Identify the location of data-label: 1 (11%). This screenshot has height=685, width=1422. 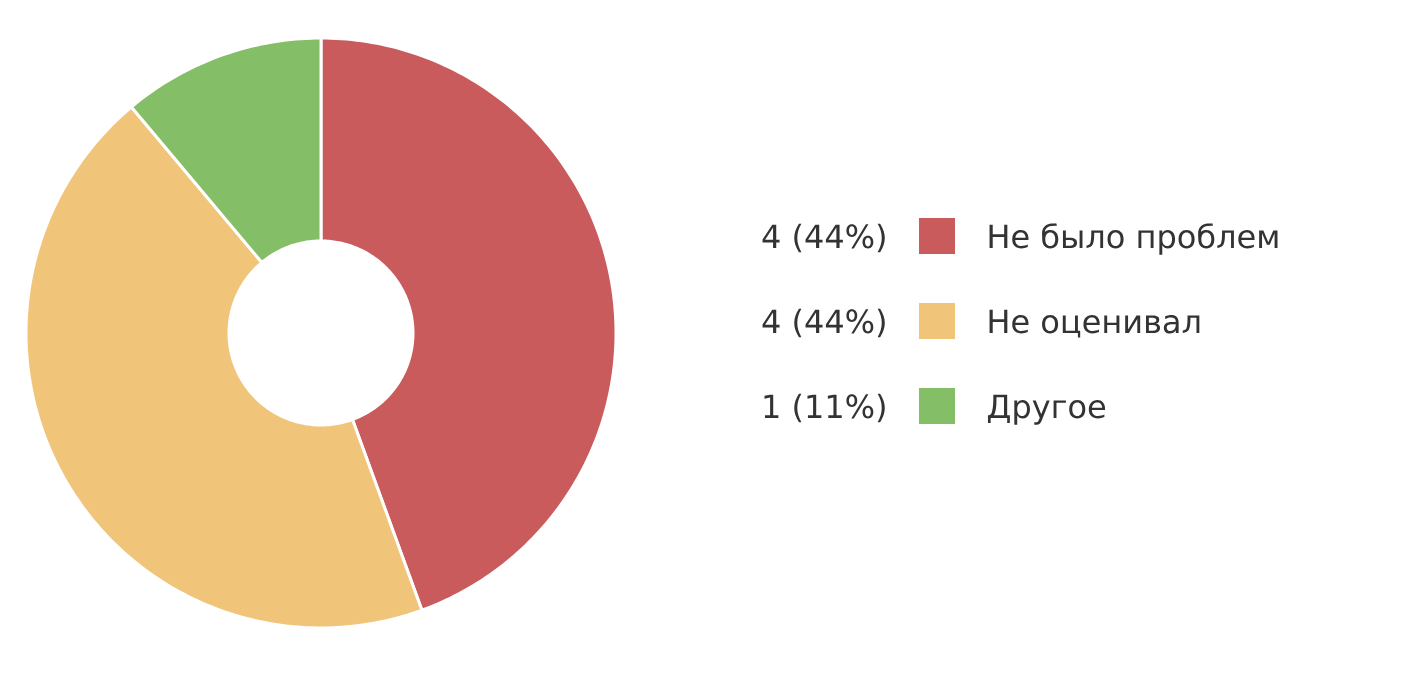
(824, 408).